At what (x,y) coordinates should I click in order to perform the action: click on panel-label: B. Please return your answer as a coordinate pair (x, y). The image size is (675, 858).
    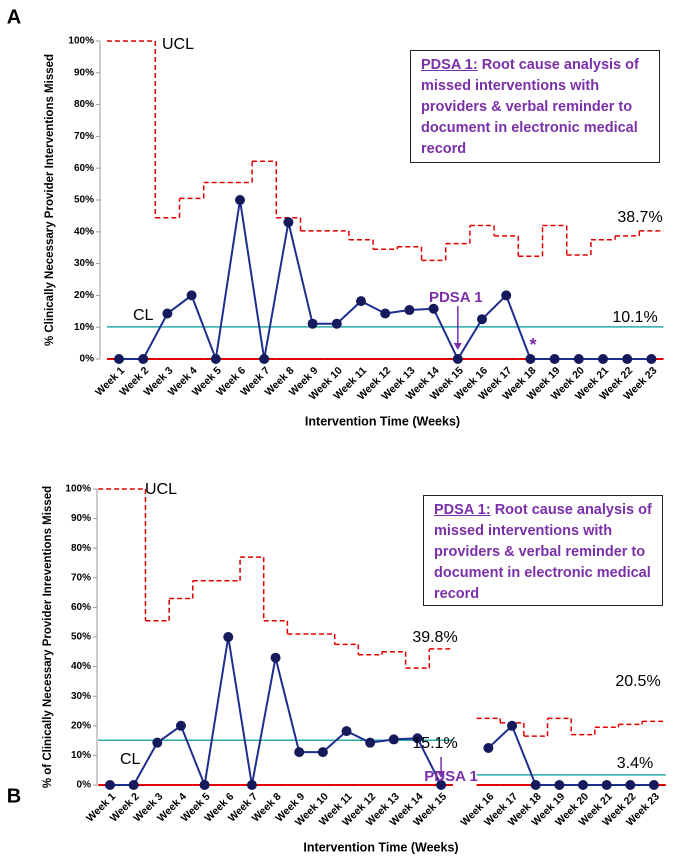
    Looking at the image, I should click on (14, 796).